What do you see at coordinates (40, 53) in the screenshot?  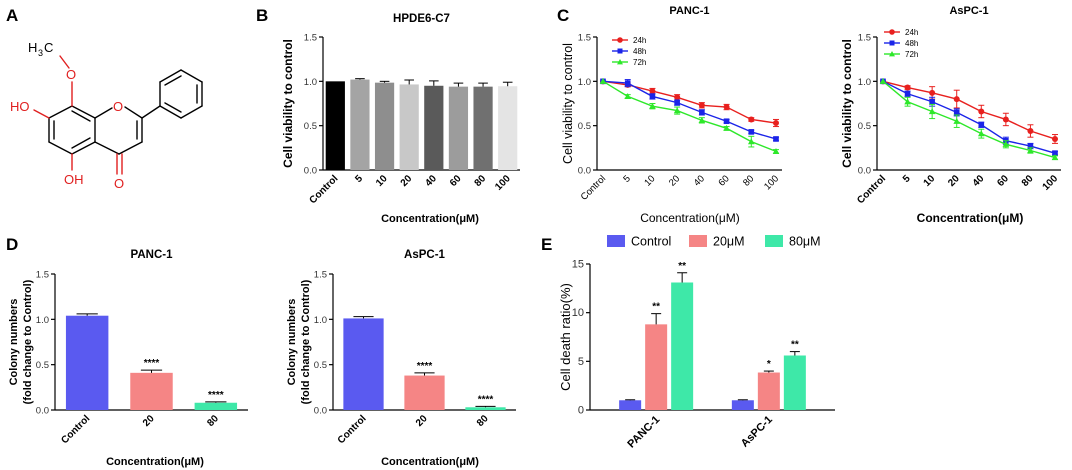 I see `atom-methoxy-sub: 3` at bounding box center [40, 53].